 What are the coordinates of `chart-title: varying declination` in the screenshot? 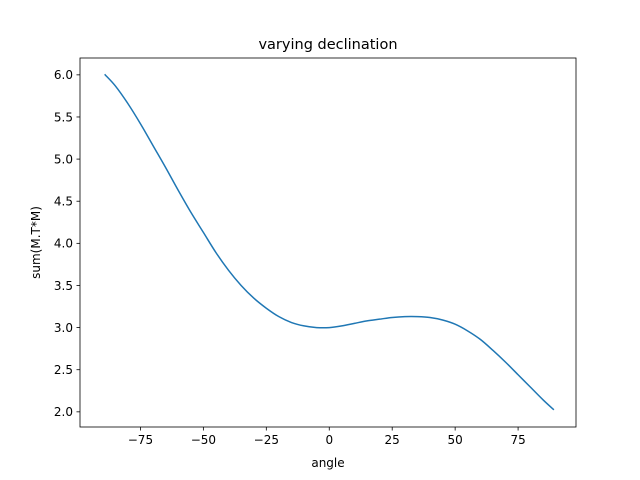 It's located at (327, 45).